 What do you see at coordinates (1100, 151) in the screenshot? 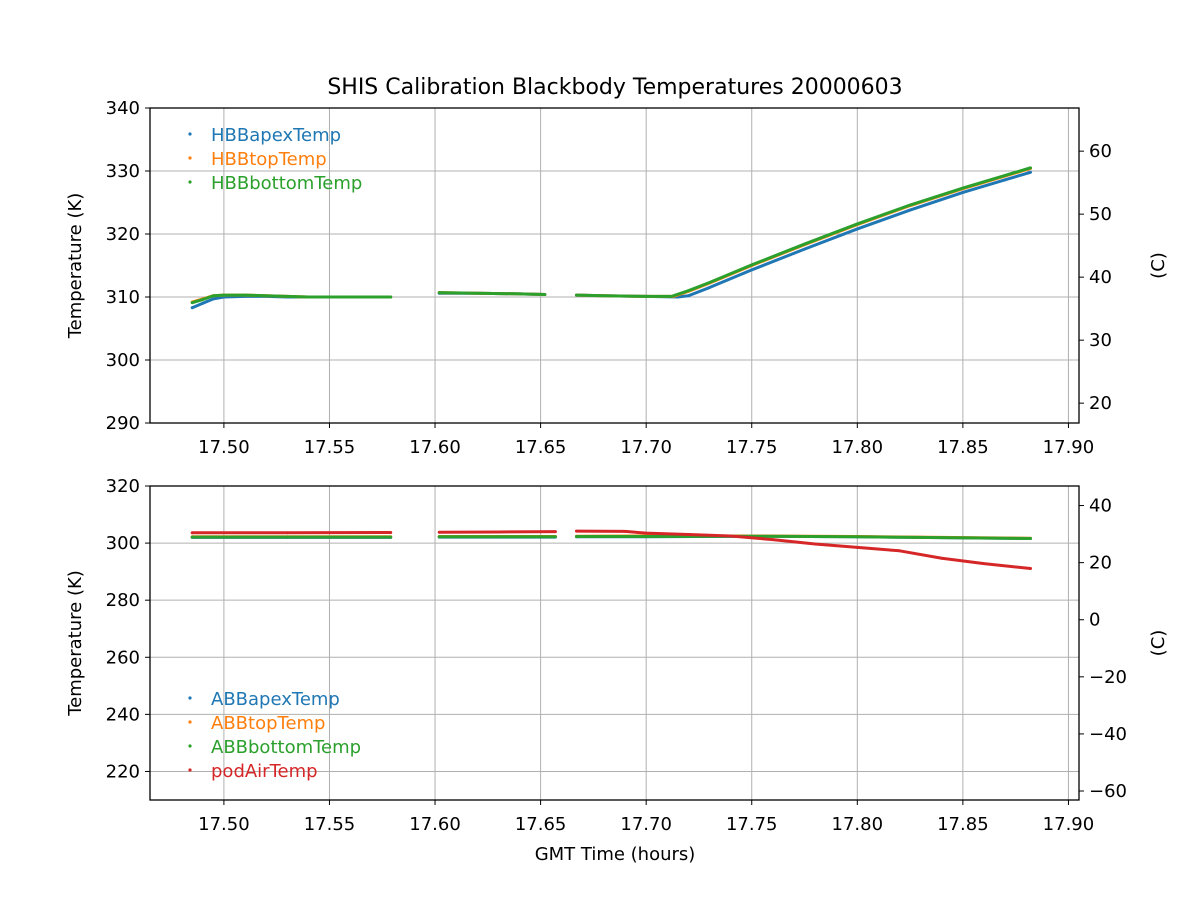
I see `y2-tick-label: 60` at bounding box center [1100, 151].